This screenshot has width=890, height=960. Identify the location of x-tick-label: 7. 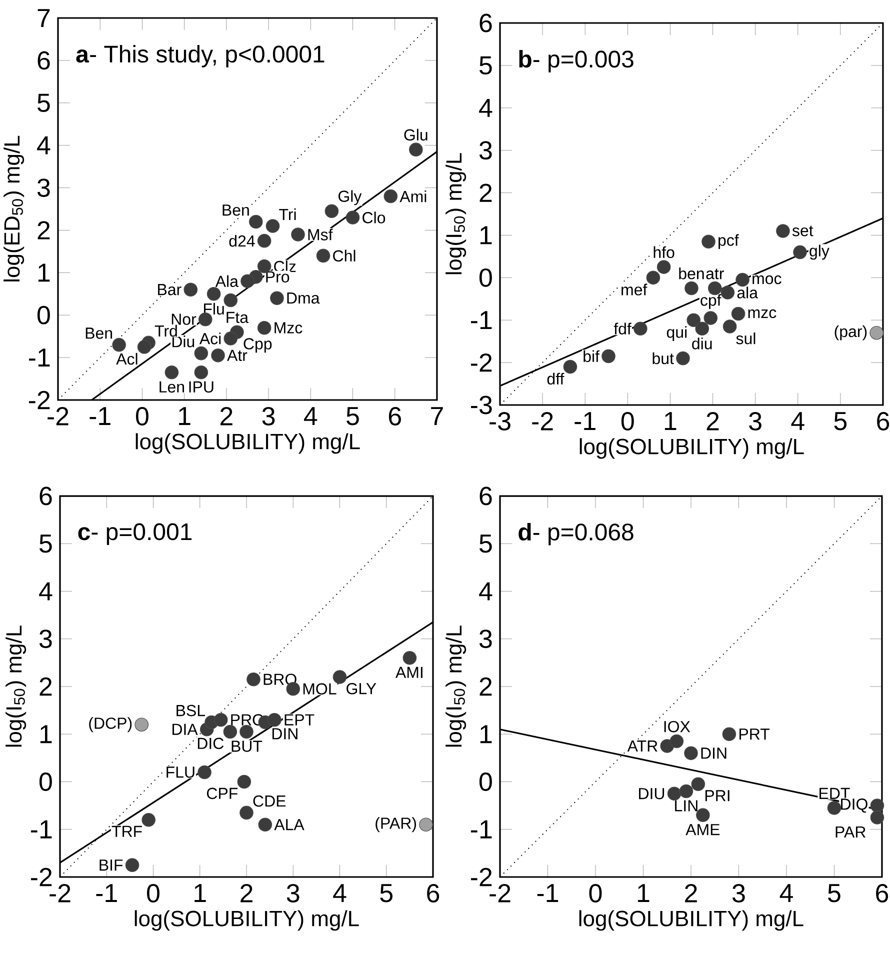
(437, 416).